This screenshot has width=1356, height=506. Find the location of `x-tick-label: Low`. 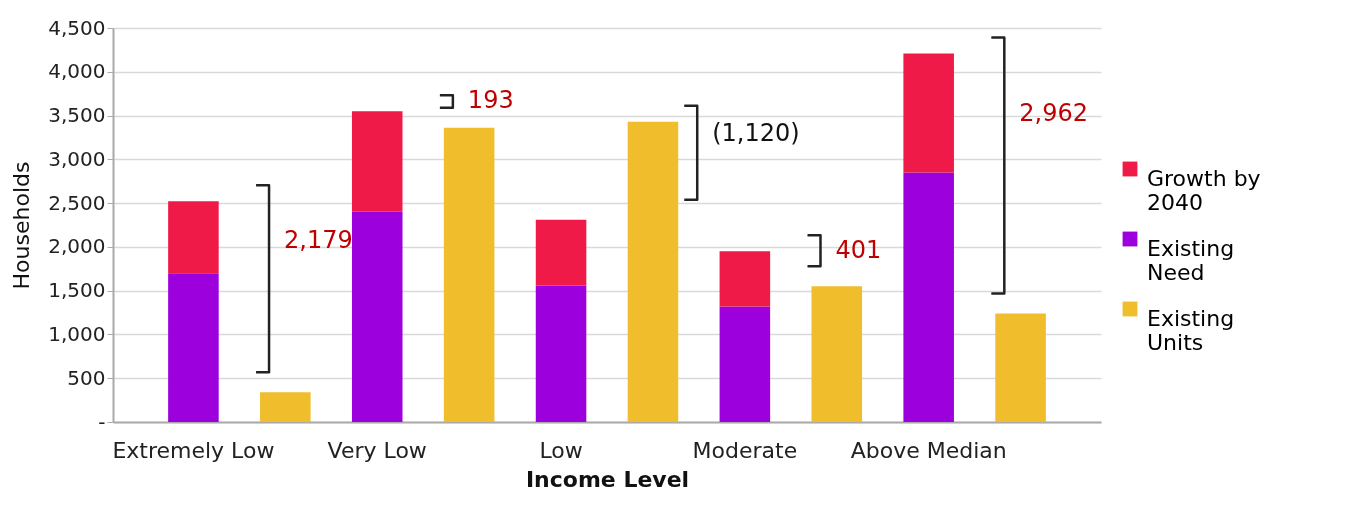

x-tick-label: Low is located at coordinates (561, 450).